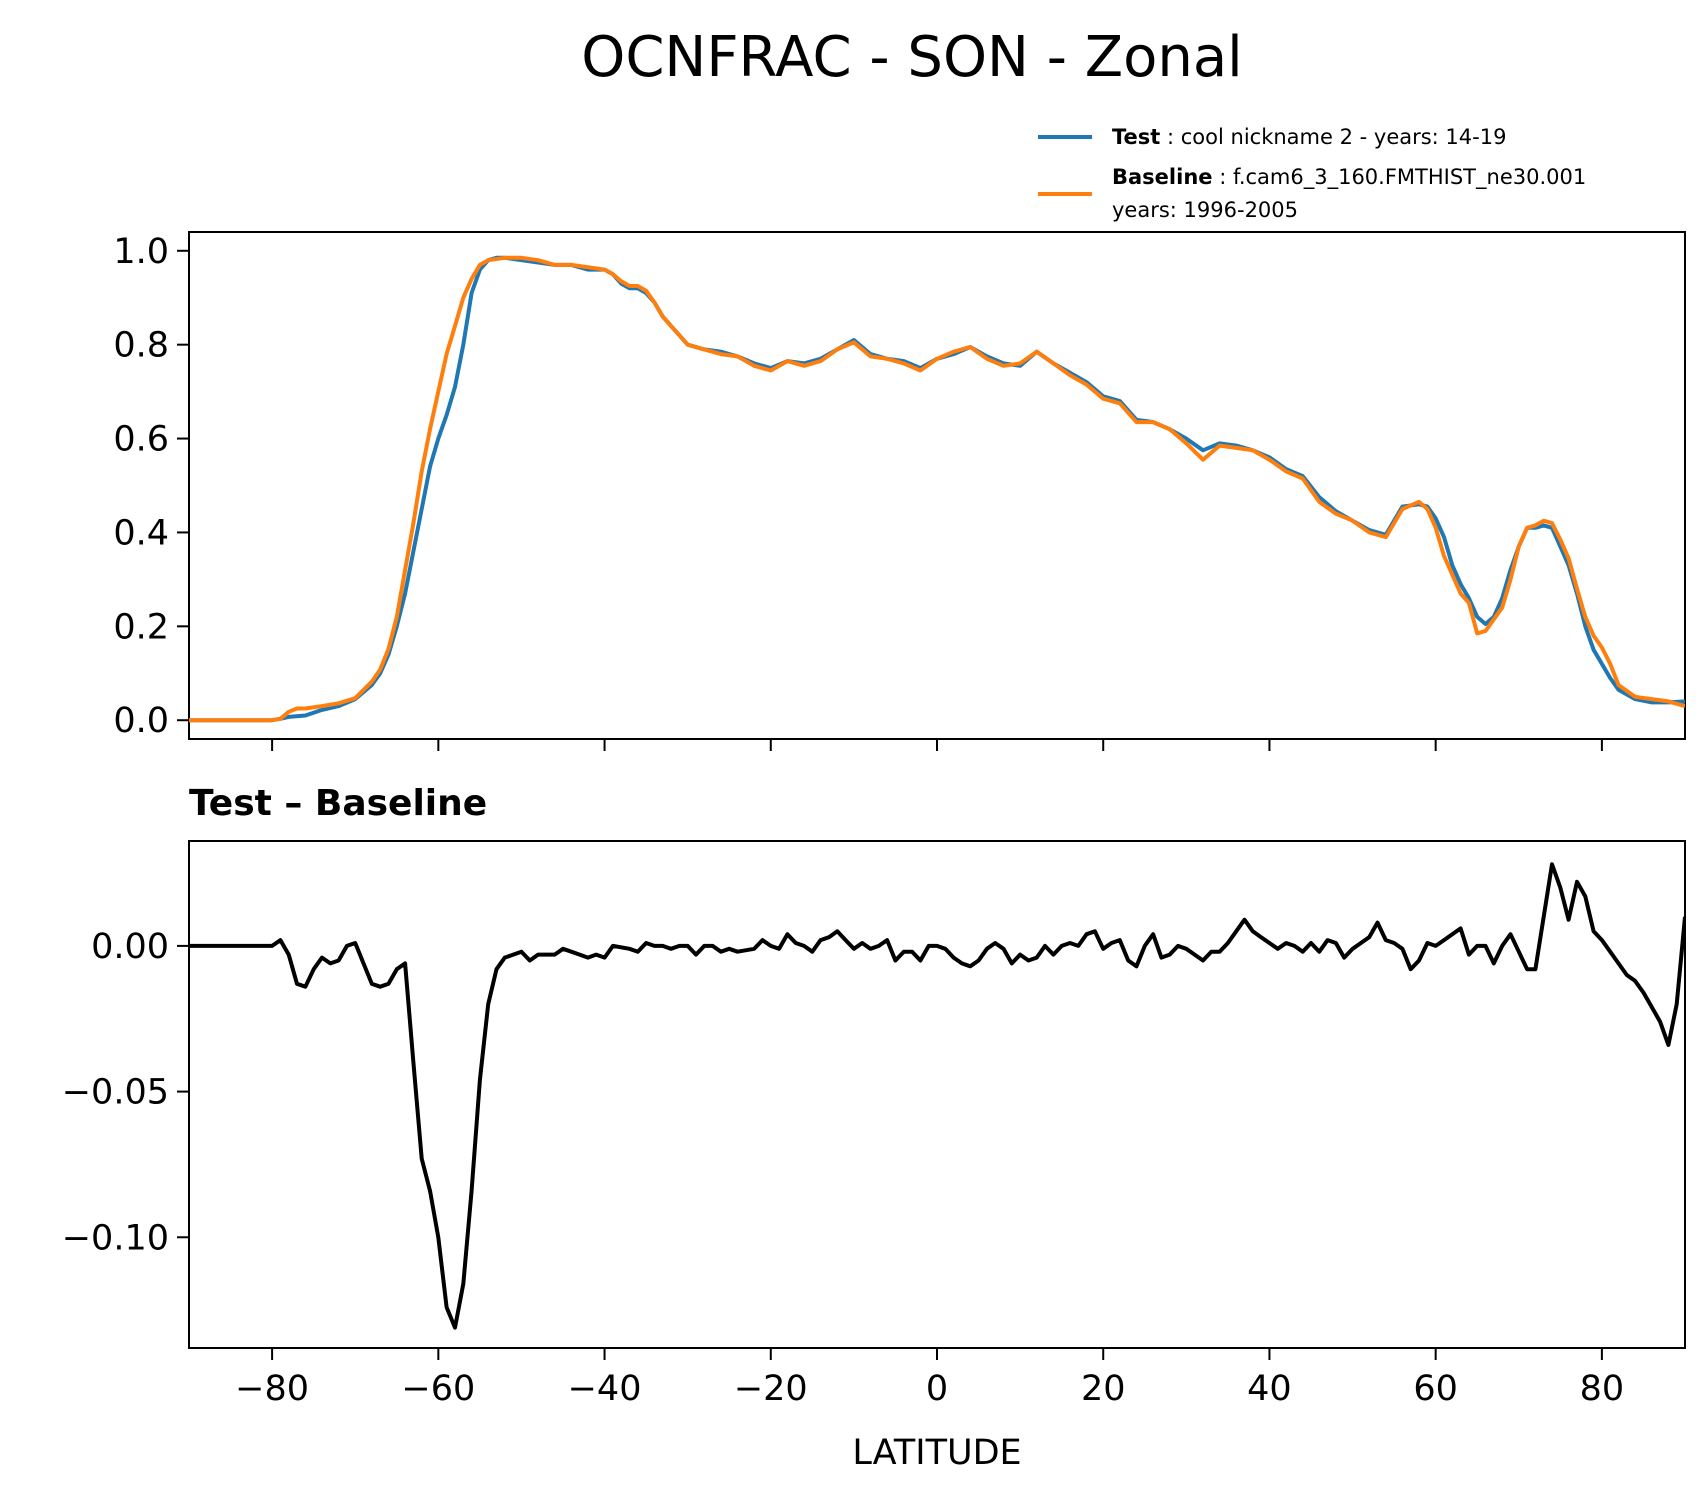  I want to click on legend-test-name: Test, so click(1136, 137).